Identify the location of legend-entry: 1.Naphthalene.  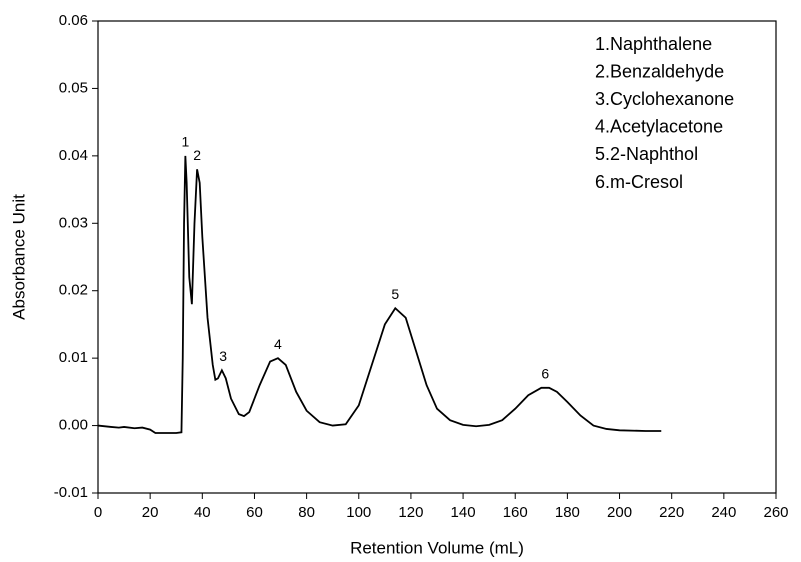
(653, 44).